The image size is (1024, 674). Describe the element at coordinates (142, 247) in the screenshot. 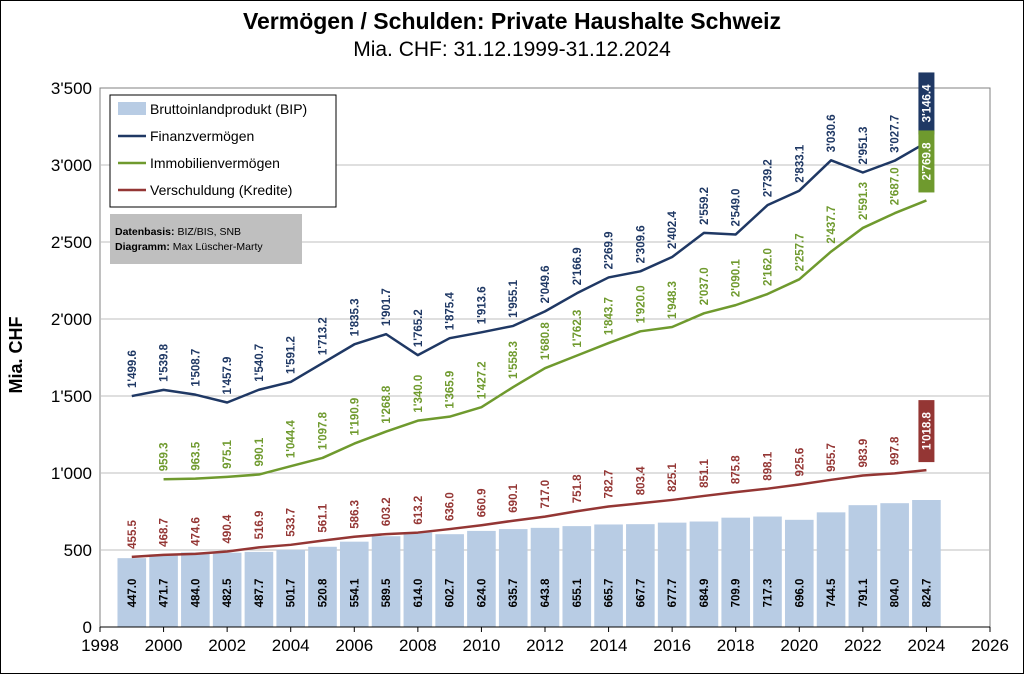

I see `source-line2-label: Diagramm:` at that location.